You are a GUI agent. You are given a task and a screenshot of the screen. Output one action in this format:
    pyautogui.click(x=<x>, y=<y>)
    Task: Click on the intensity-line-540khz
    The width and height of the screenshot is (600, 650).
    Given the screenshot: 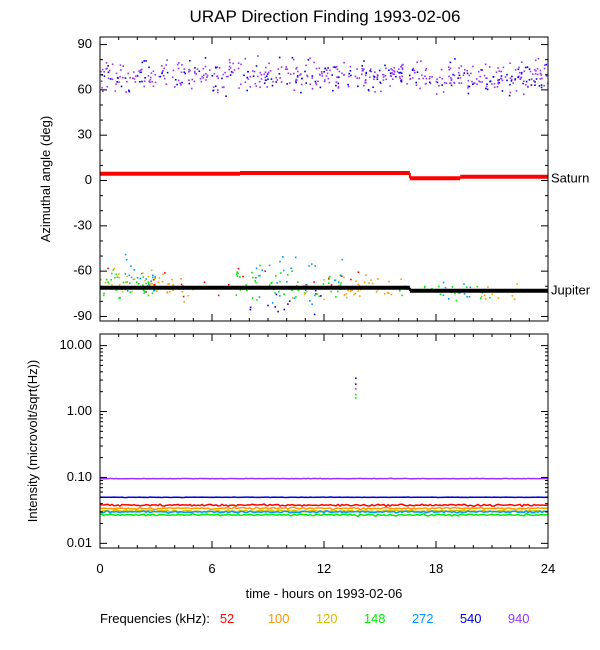 What is the action you would take?
    pyautogui.click(x=324, y=497)
    